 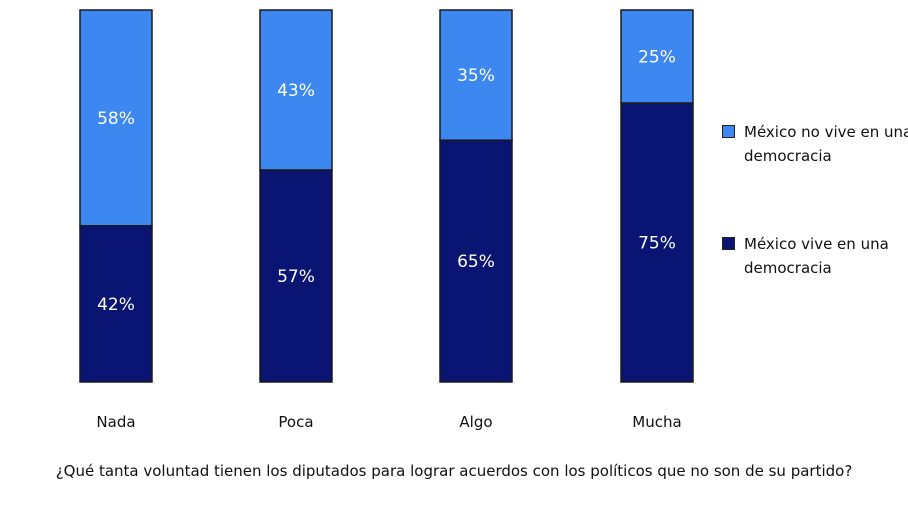 What do you see at coordinates (728, 131) in the screenshot?
I see `legend-swatch-no-democracia` at bounding box center [728, 131].